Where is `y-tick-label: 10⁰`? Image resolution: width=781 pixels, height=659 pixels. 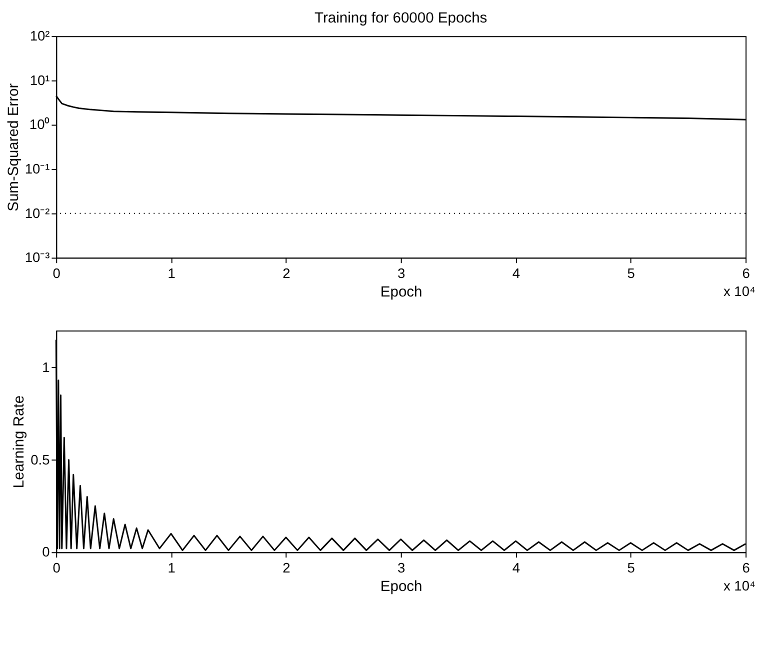
y-tick-label: 10⁰ is located at coordinates (39, 124).